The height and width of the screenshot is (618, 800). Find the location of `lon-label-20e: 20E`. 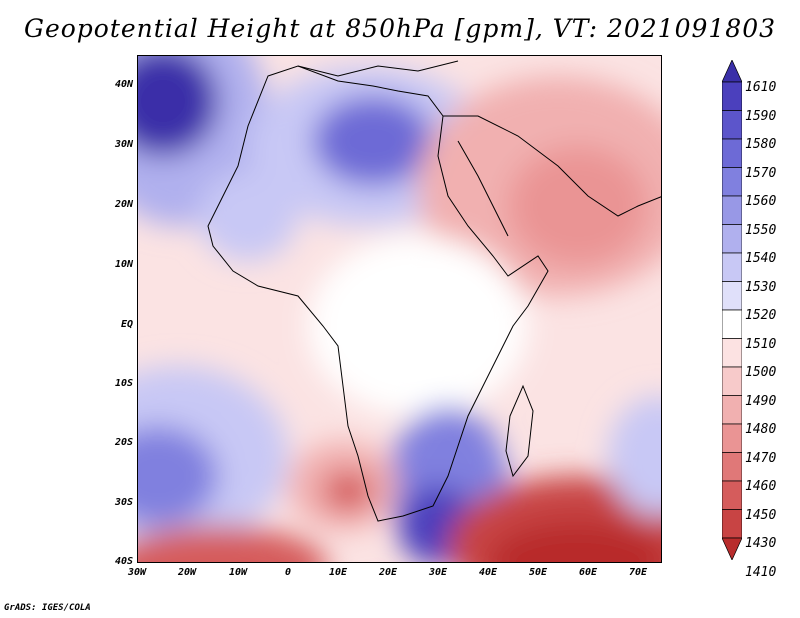

lon-label-20e: 20E is located at coordinates (388, 572).